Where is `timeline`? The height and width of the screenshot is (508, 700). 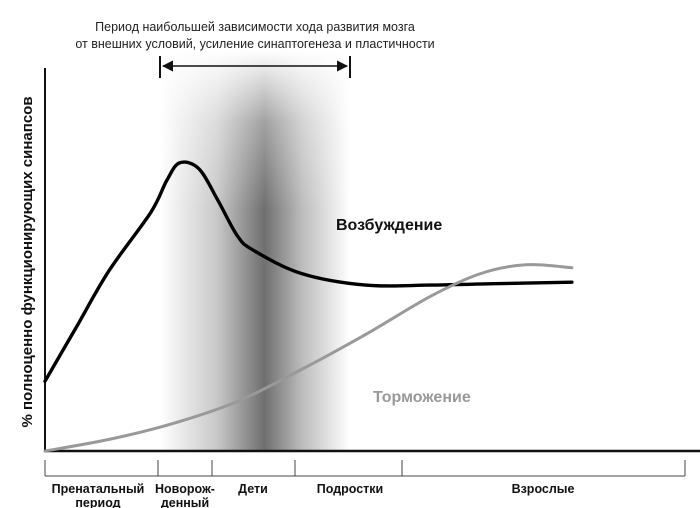 timeline is located at coordinates (365, 468).